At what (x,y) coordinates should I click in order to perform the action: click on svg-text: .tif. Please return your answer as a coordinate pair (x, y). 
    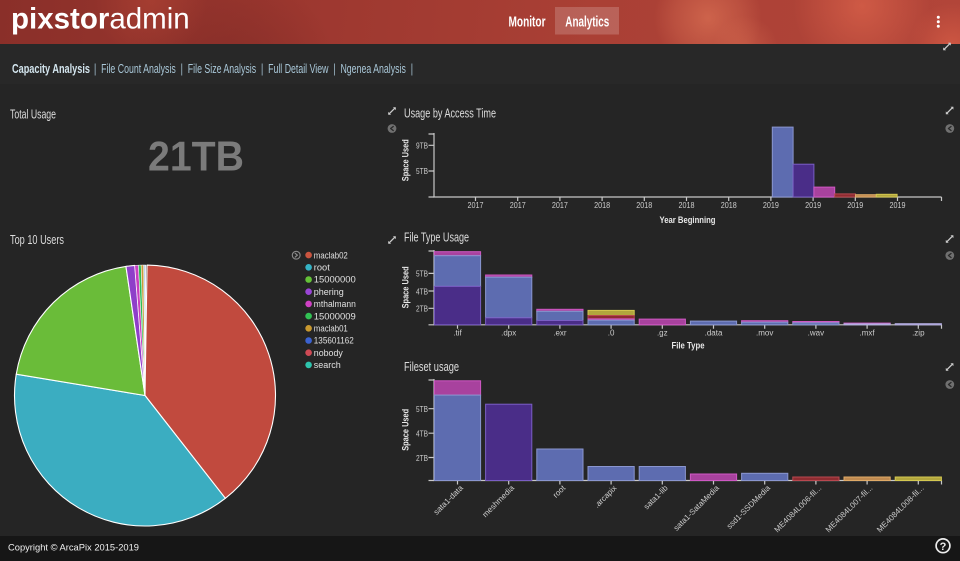
    Looking at the image, I should click on (457, 332).